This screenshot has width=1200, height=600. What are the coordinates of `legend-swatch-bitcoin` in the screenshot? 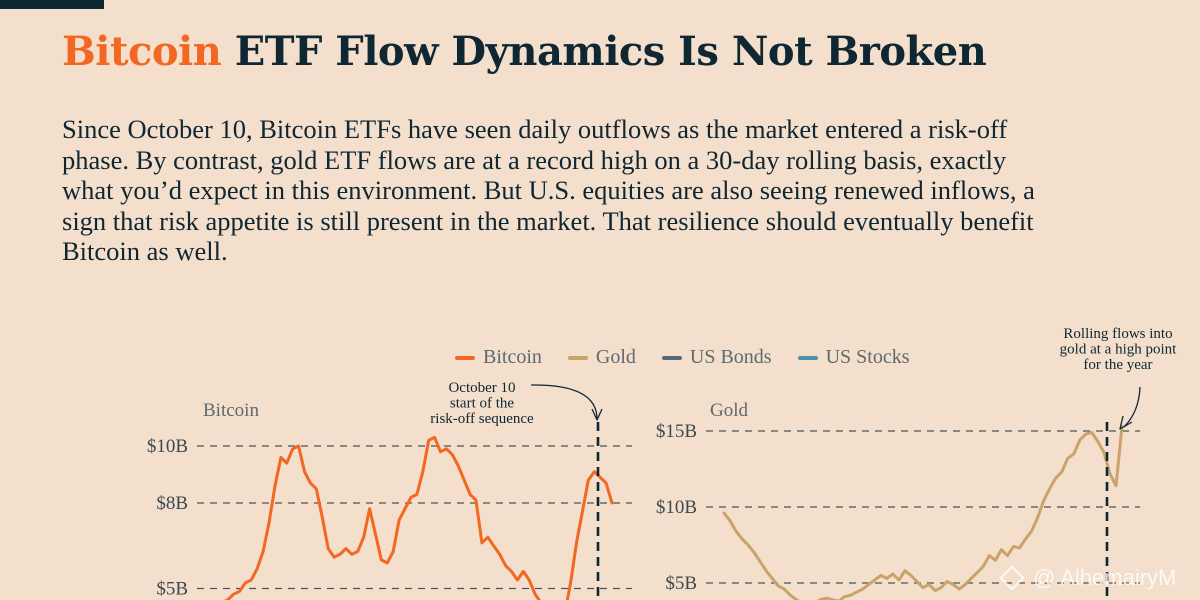 It's located at (465, 357).